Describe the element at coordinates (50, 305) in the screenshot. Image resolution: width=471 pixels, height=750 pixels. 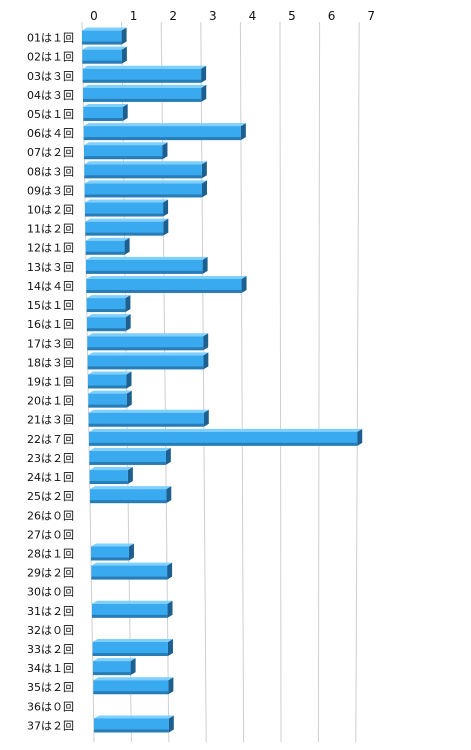
I see `category-label: 15は１回` at that location.